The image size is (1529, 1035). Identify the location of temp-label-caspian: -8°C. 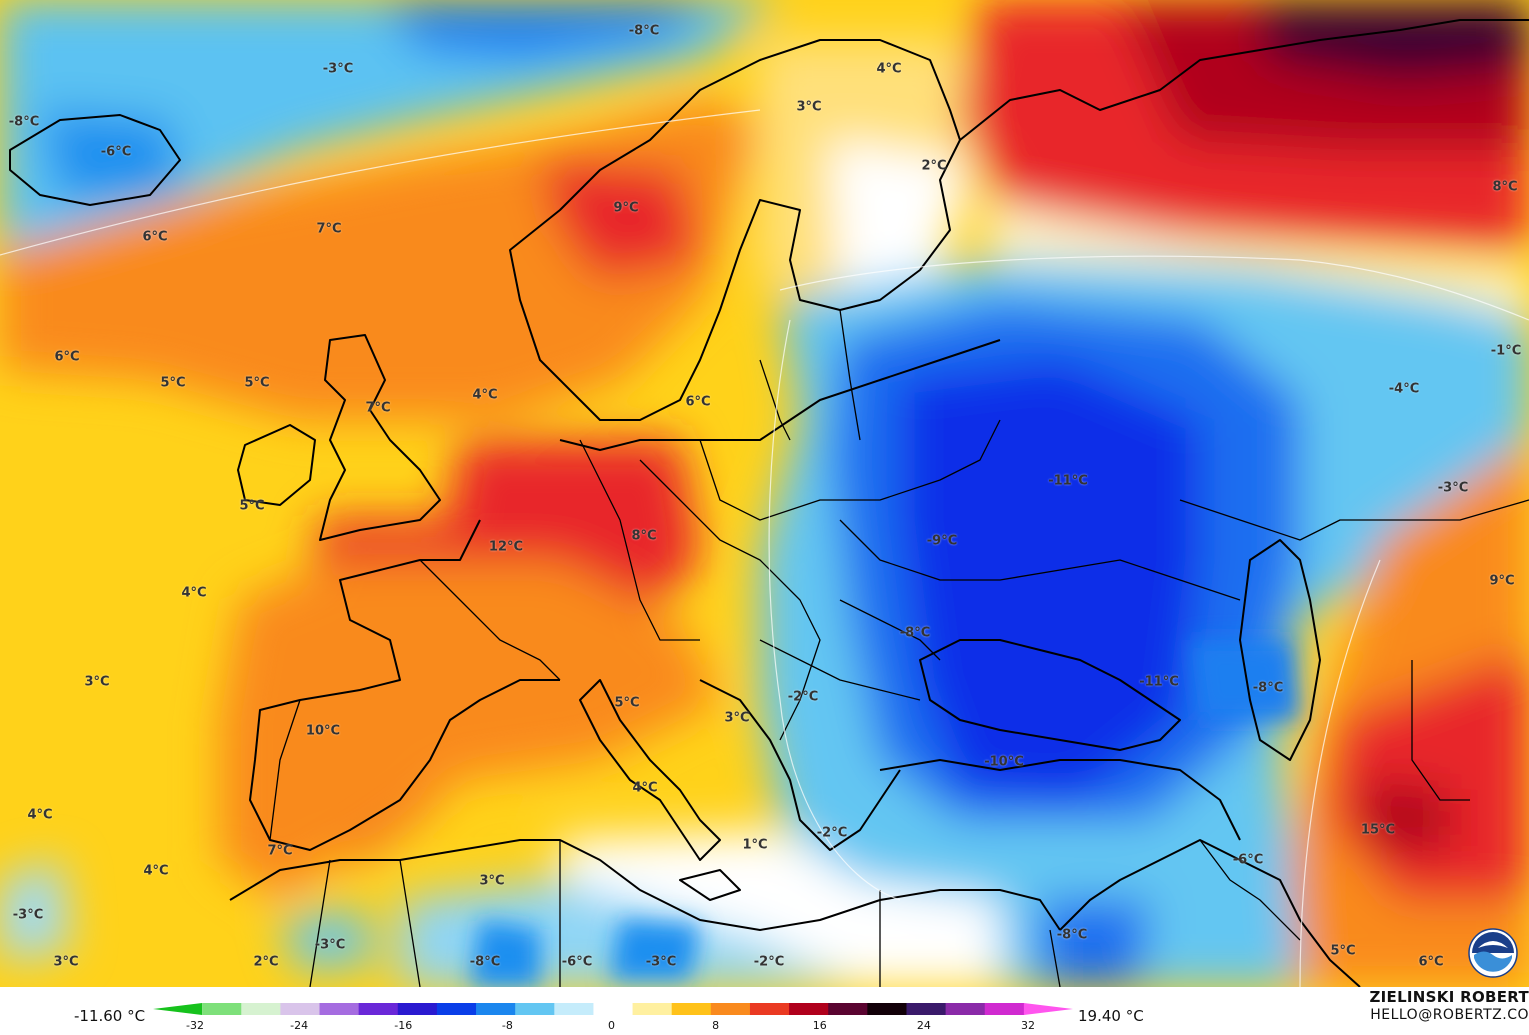
(1268, 688).